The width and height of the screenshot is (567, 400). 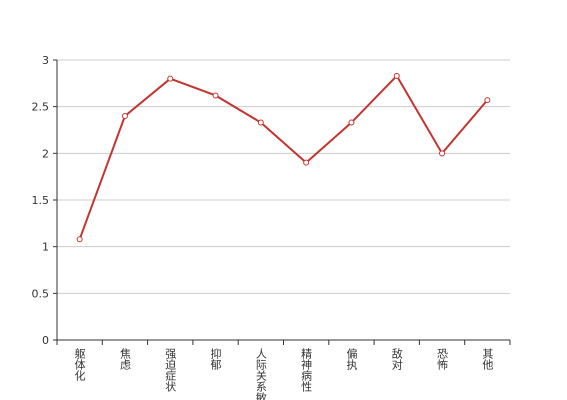 I want to click on y-tick-label: 2, so click(x=45, y=153).